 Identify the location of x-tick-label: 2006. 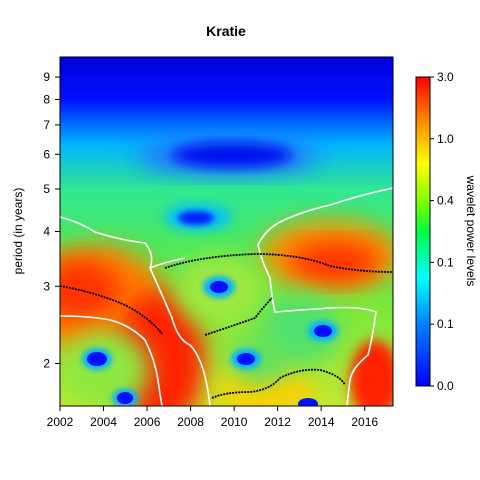
(147, 422).